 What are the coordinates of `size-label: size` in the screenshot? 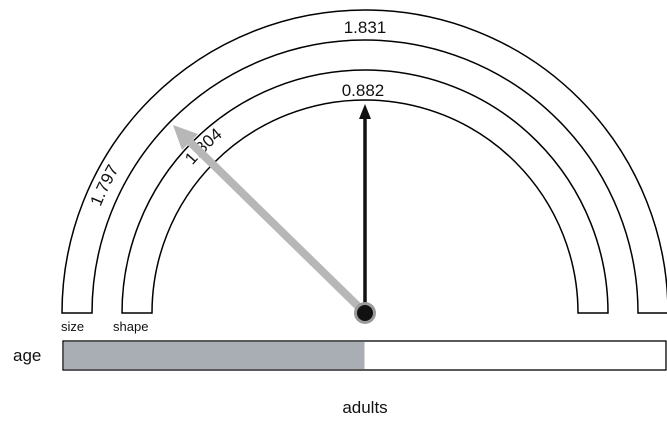 It's located at (72, 326).